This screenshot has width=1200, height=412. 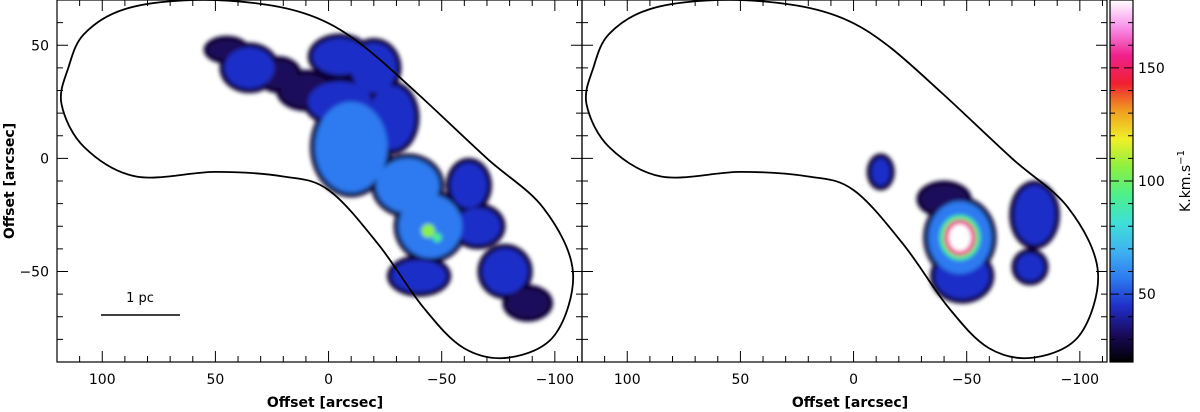 I want to click on left-y-axis-label: Offset [arcsec], so click(x=10, y=181).